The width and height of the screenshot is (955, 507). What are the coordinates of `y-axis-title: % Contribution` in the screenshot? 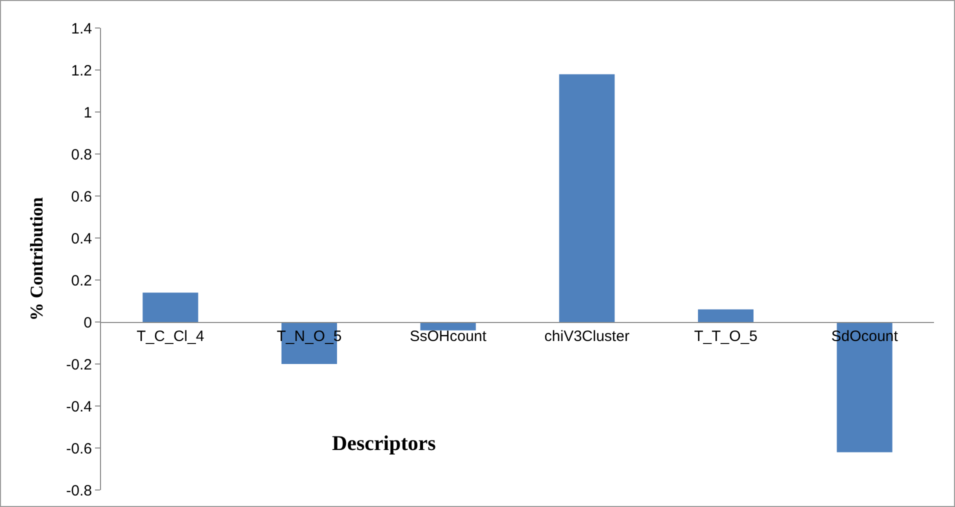 It's located at (36, 259).